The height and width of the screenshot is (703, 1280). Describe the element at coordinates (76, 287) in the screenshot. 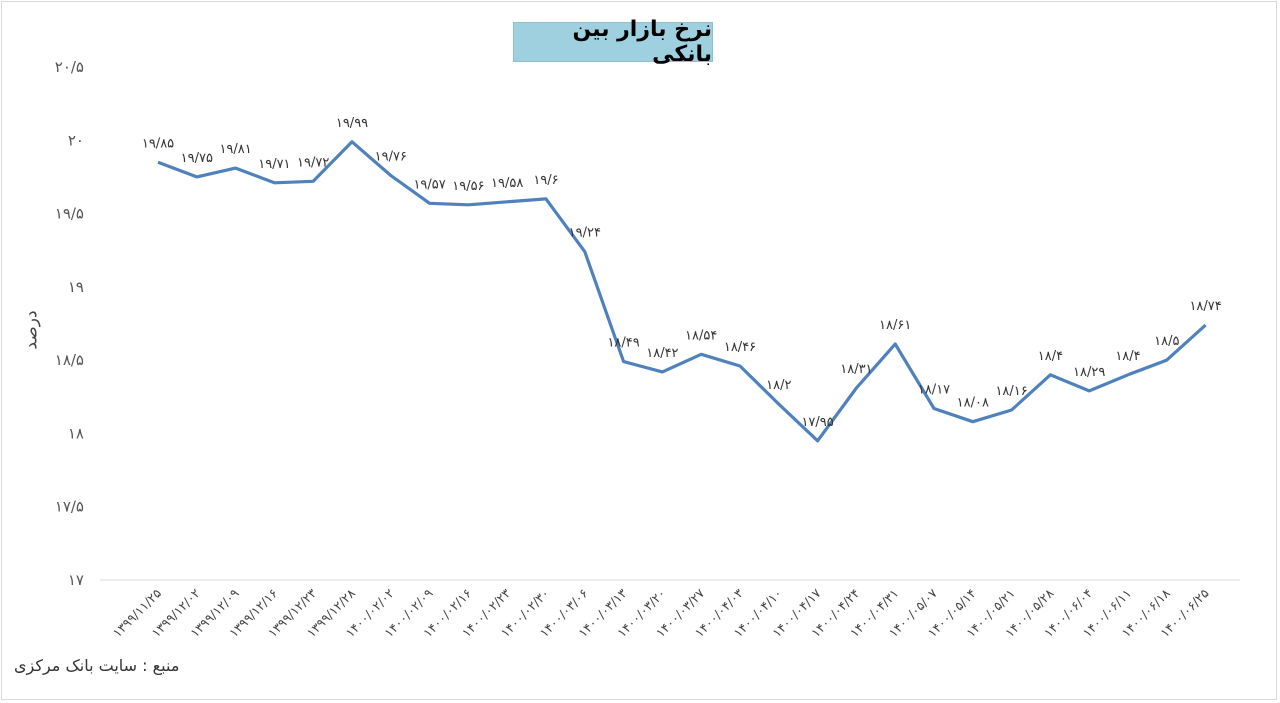

I see `y-tick-label: ۱۹` at that location.